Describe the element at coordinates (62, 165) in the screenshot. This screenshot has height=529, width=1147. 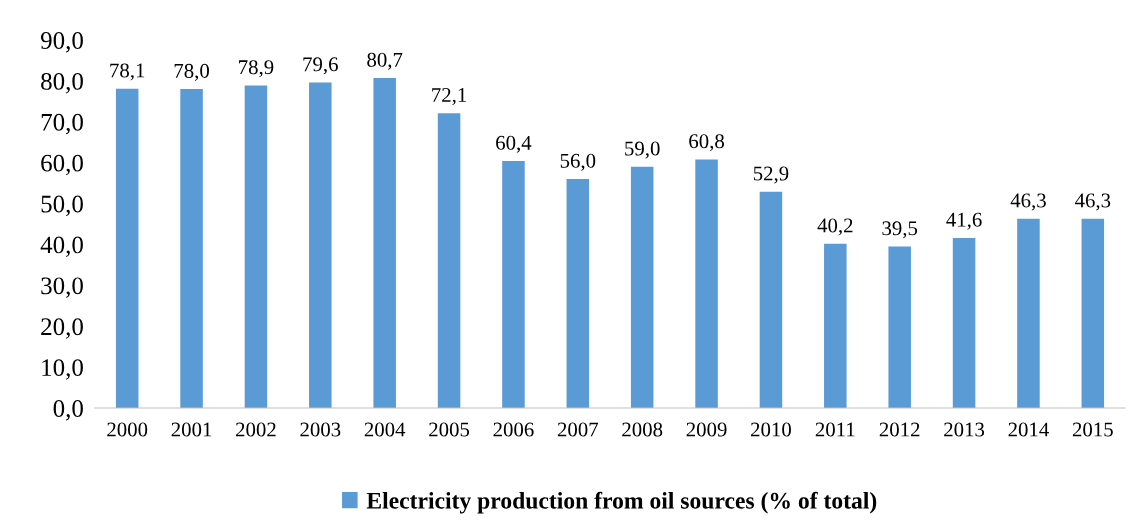
I see `y-tick-label: 60,0` at that location.